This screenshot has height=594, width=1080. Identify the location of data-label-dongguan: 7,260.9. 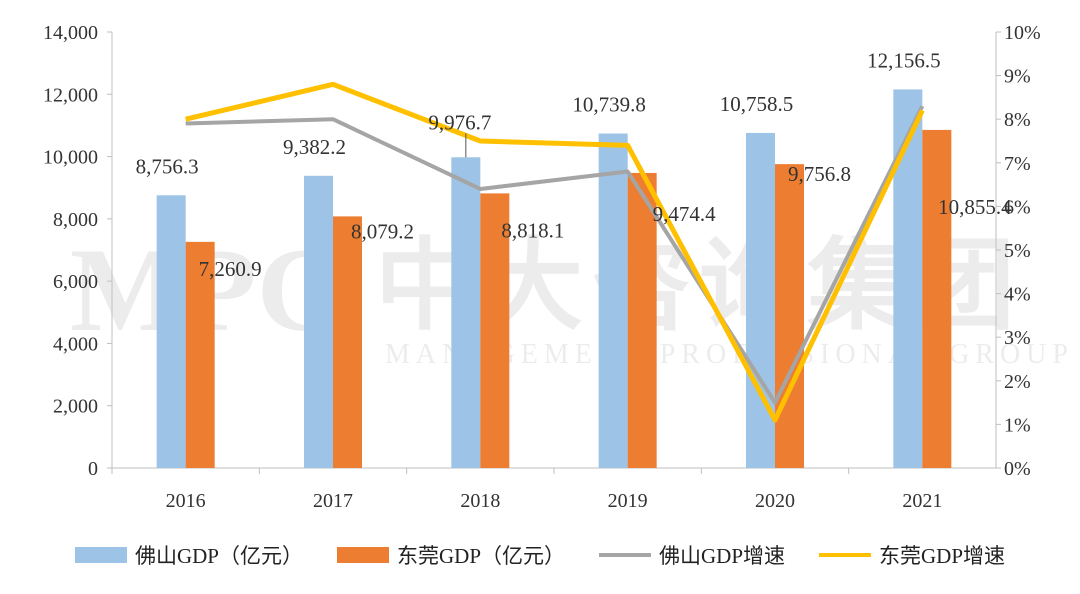
(230, 269).